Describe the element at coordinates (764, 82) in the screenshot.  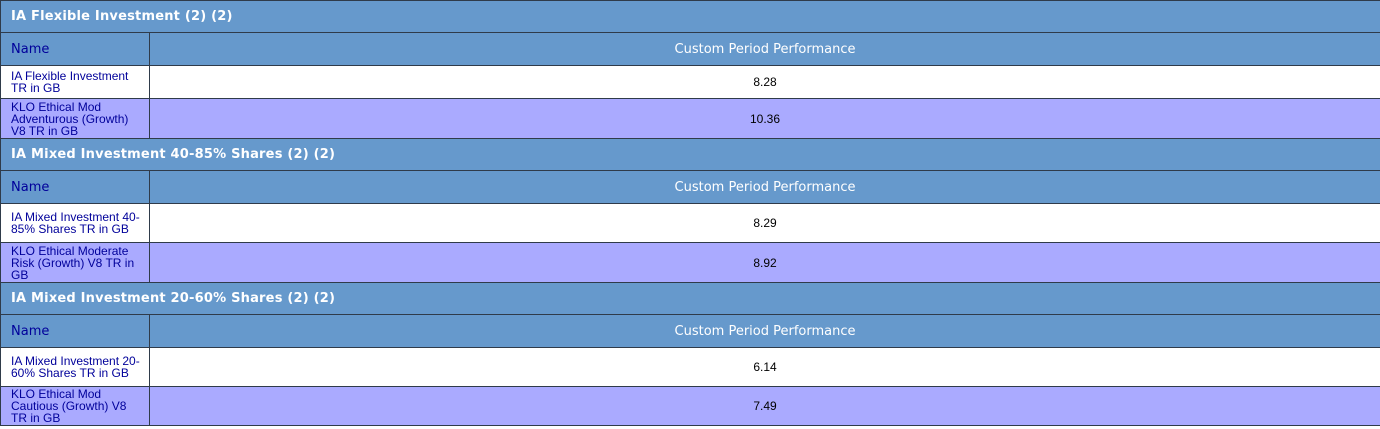
I see `performance-value: 8.28` at that location.